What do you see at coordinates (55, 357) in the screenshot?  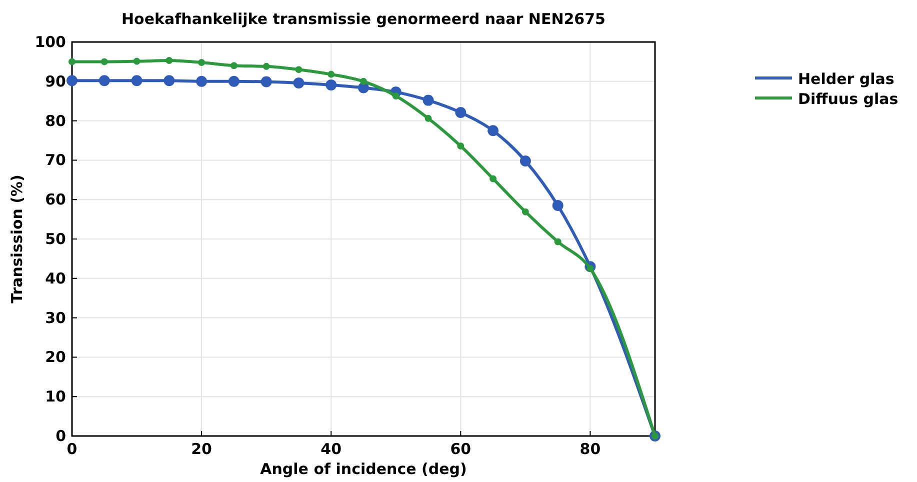 I see `y-tick-label: 20` at bounding box center [55, 357].